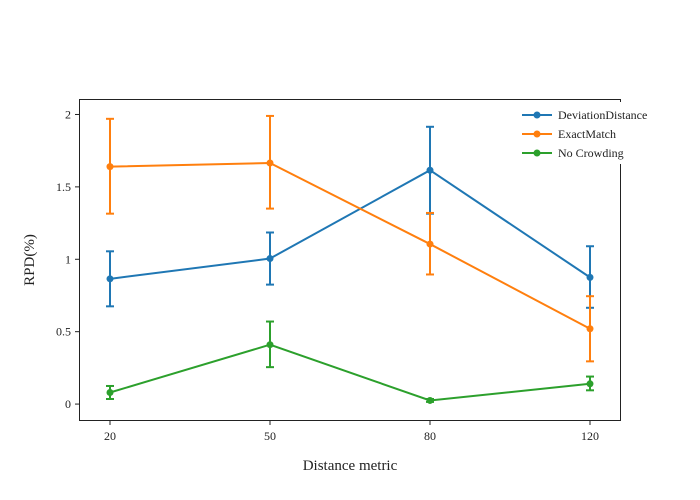  I want to click on legend: DeviationDistance ExactMatch No Crowding, so click(582, 133).